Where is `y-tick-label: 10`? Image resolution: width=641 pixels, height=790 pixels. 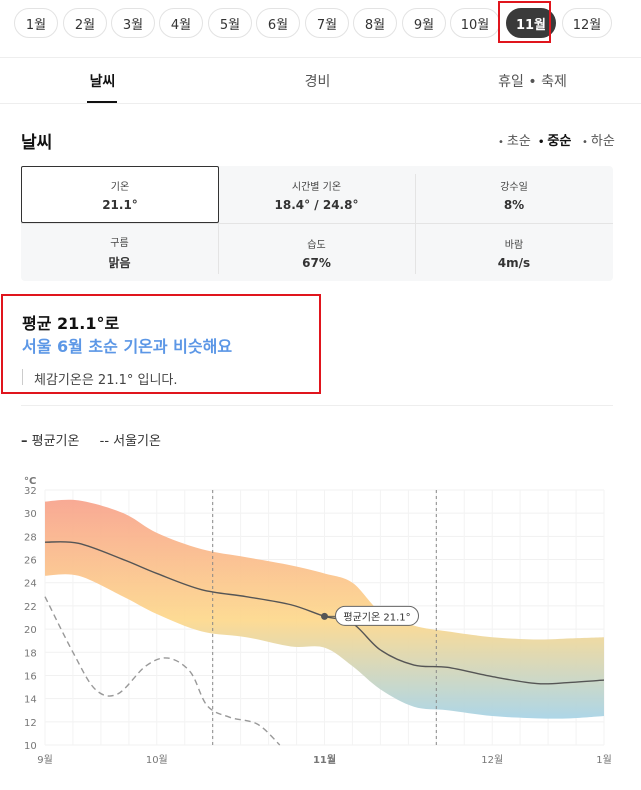 y-tick-label: 10 is located at coordinates (30, 746).